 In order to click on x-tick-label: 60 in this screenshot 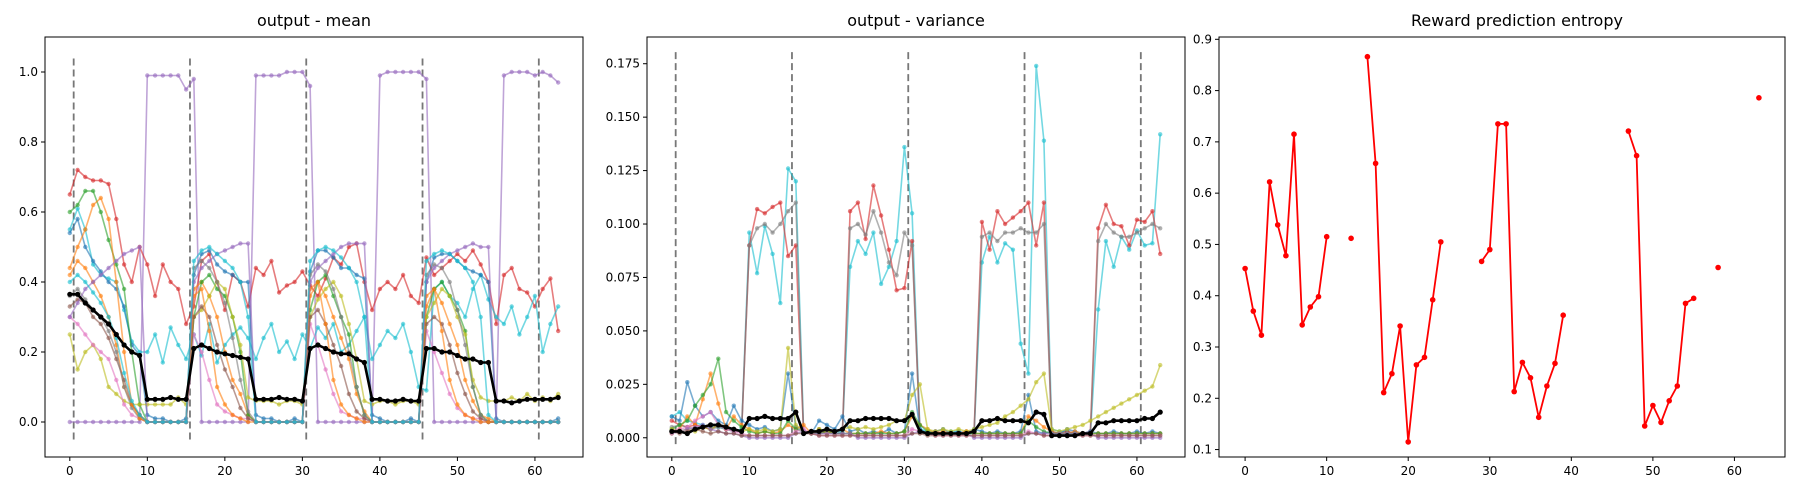, I will do `click(1734, 471)`.